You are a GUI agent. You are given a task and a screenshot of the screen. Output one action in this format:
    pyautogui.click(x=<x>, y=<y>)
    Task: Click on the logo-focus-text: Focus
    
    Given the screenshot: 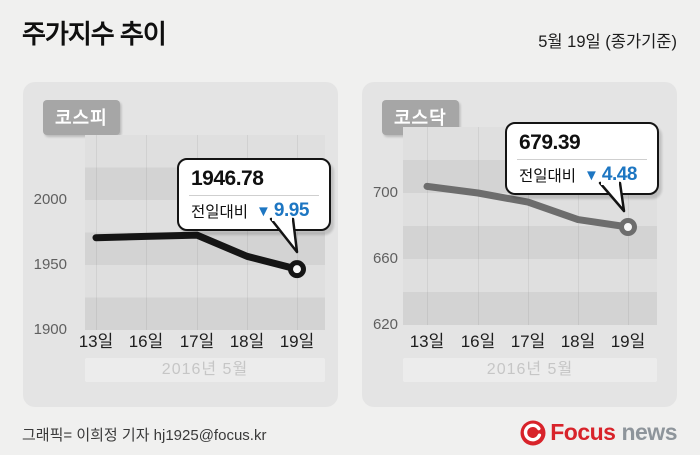 What is the action you would take?
    pyautogui.click(x=583, y=432)
    